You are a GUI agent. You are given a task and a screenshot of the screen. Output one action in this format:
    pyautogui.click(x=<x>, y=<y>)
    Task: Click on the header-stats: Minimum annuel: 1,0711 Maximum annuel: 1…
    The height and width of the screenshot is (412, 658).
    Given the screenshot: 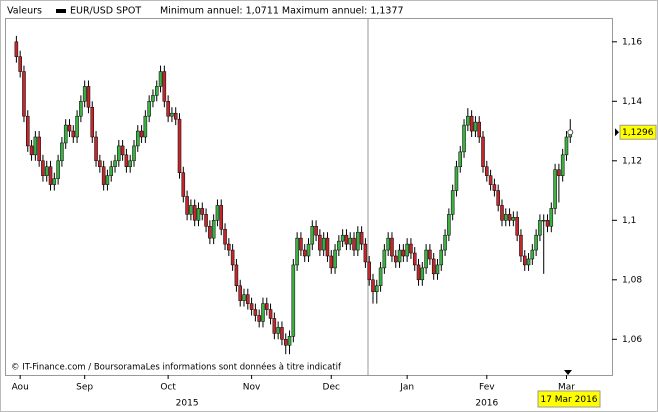 What is the action you would take?
    pyautogui.click(x=282, y=11)
    